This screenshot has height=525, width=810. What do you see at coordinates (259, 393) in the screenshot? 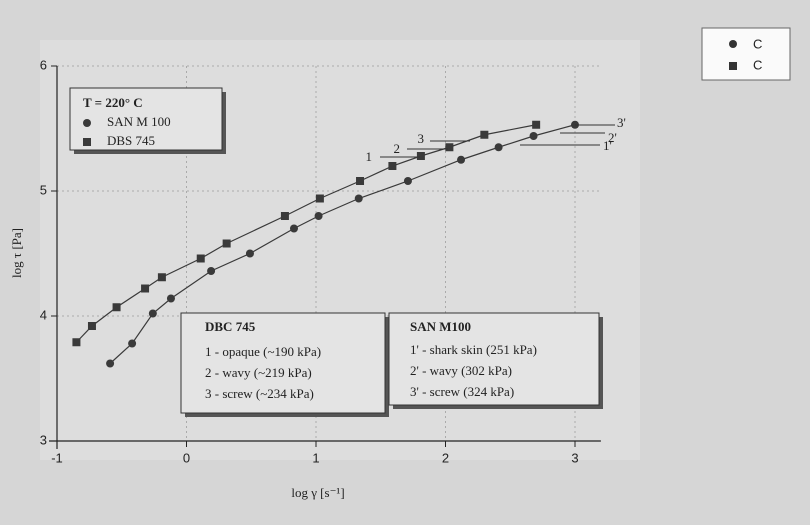
I see `box-line: 3 - screw (~234 kPa)` at bounding box center [259, 393].